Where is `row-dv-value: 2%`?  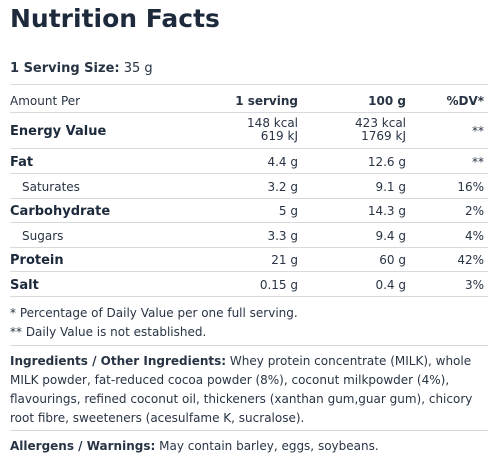
row-dv-value: 2% is located at coordinates (474, 211).